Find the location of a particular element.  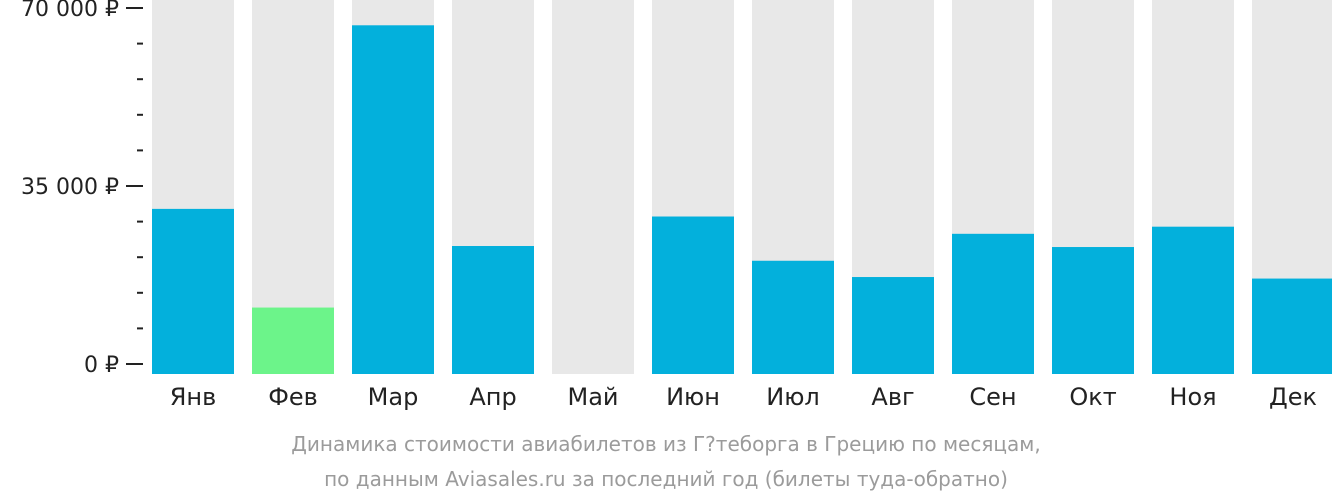

y-tick-label: 0 ₽ is located at coordinates (101, 365).